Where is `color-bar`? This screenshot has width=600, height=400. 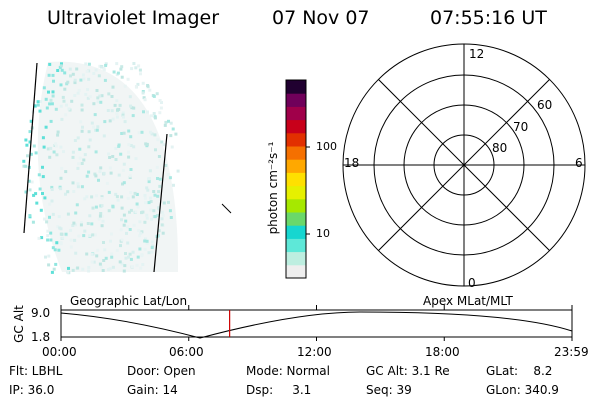 color-bar is located at coordinates (297, 179).